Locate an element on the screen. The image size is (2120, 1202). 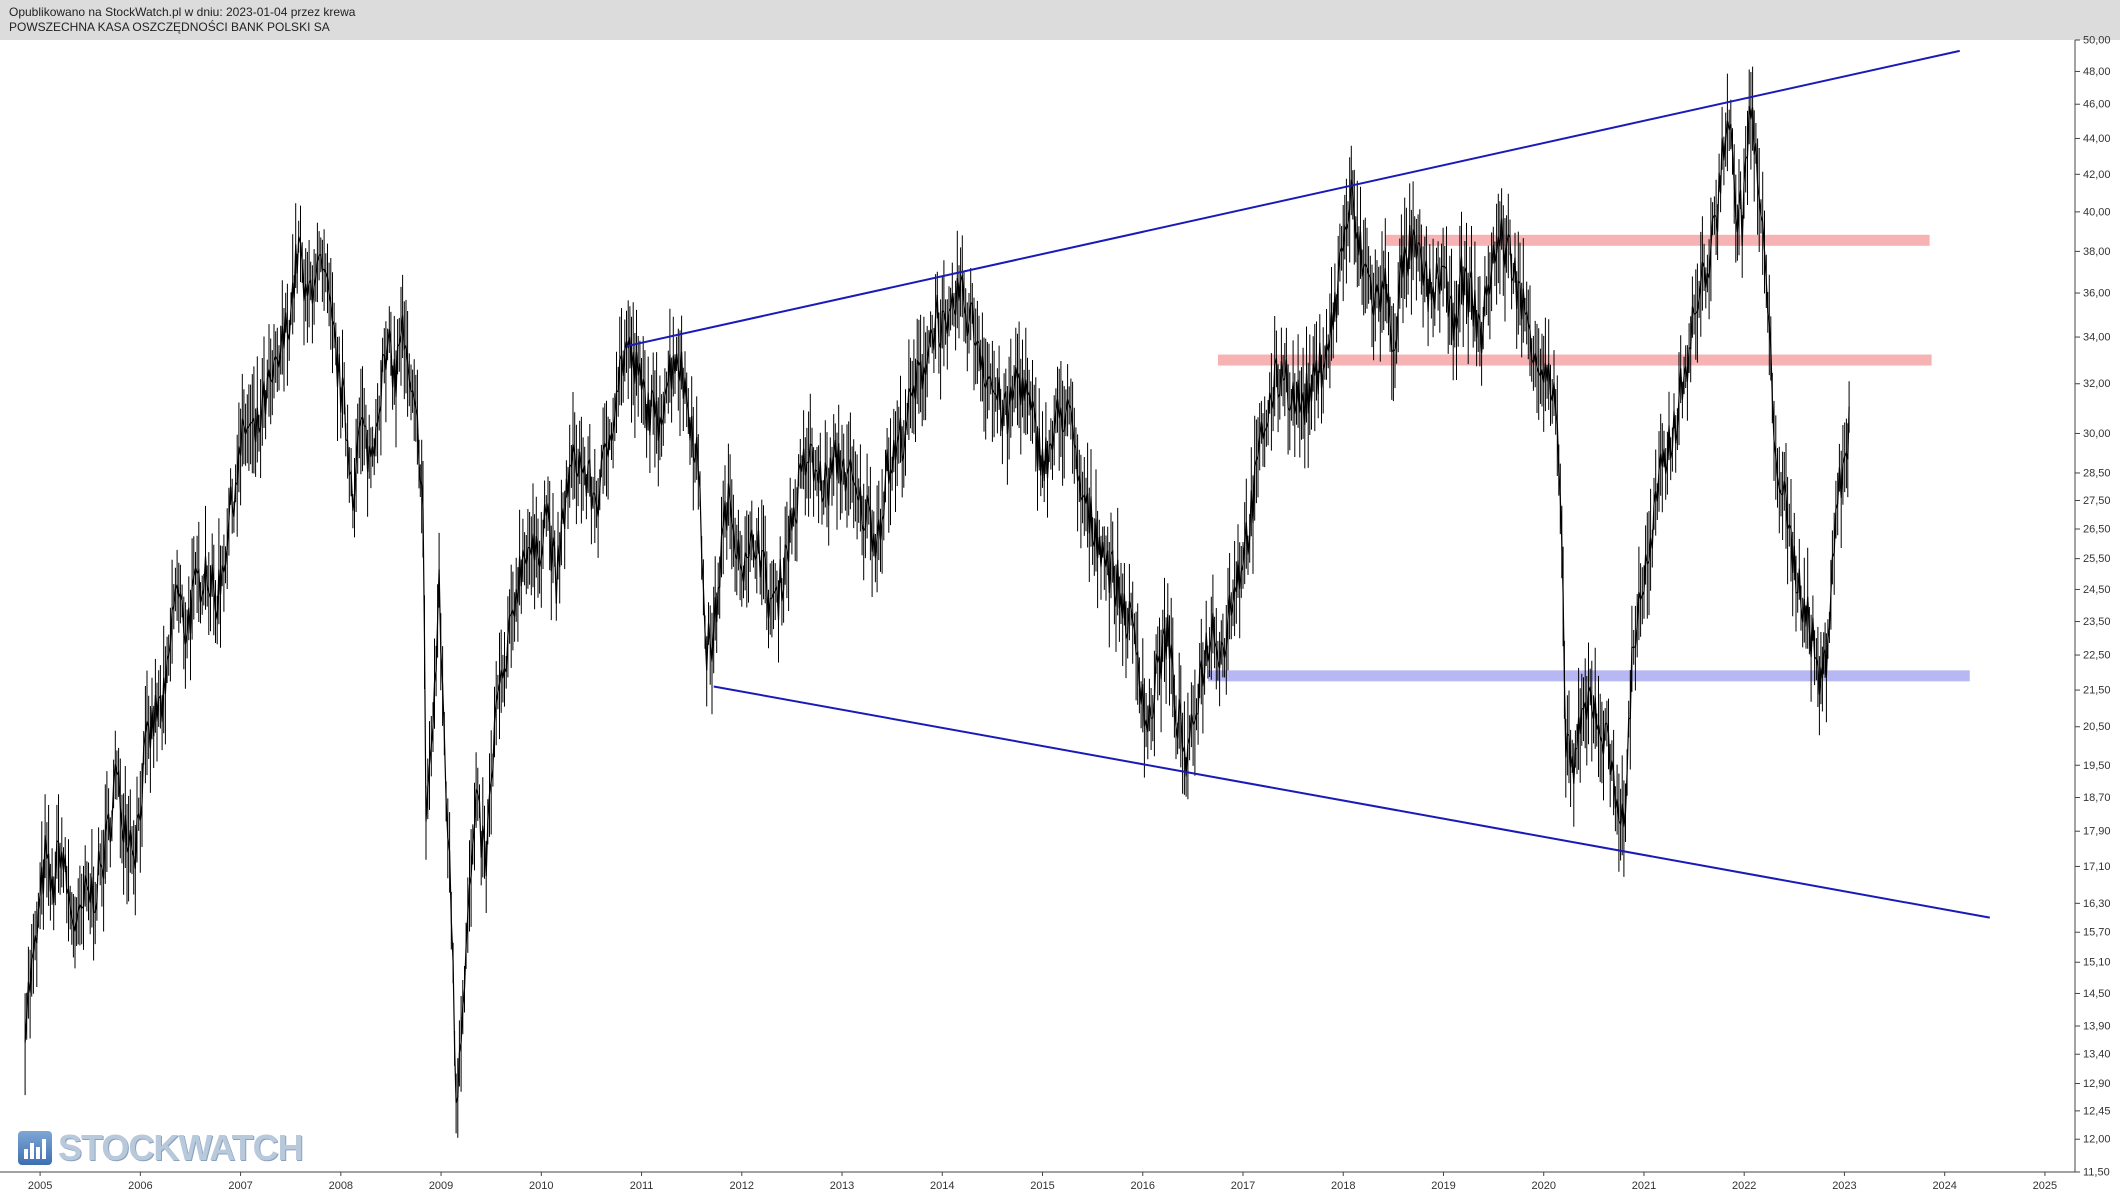
x-tick-label: 2018 is located at coordinates (1343, 1186).